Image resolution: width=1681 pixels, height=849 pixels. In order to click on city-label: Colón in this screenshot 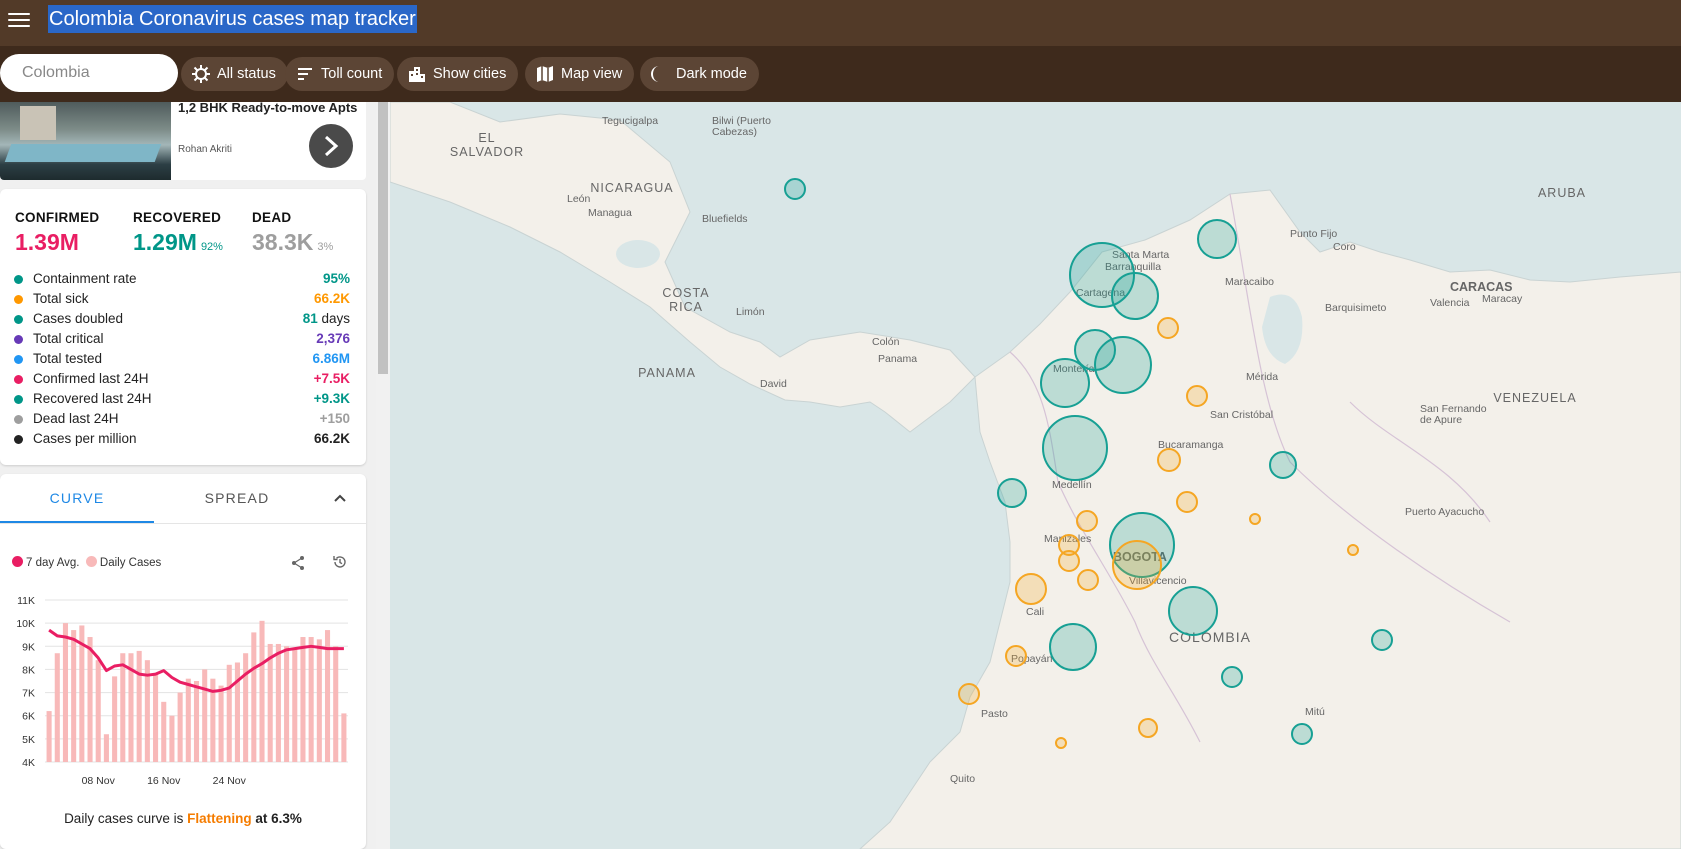, I will do `click(886, 342)`.